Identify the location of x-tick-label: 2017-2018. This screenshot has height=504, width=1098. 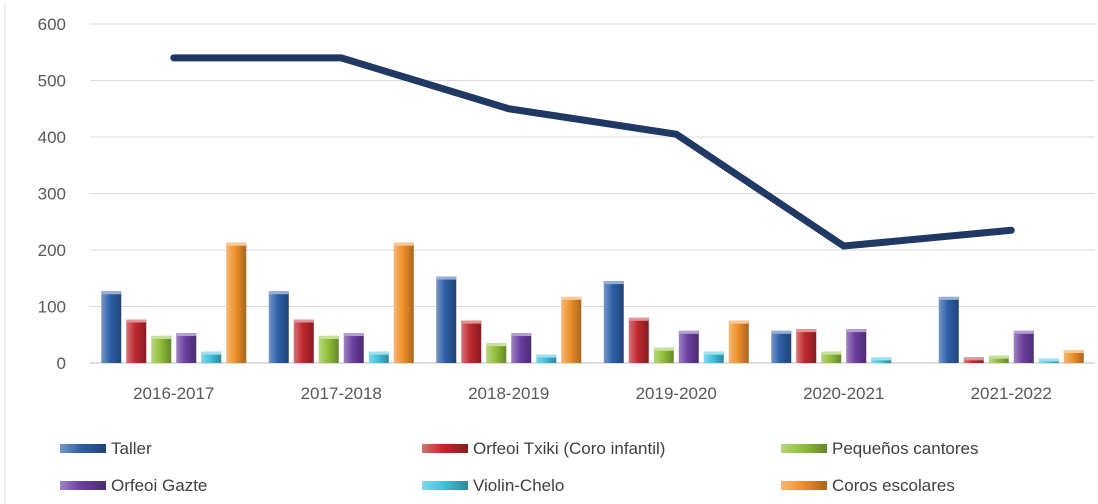
(341, 393).